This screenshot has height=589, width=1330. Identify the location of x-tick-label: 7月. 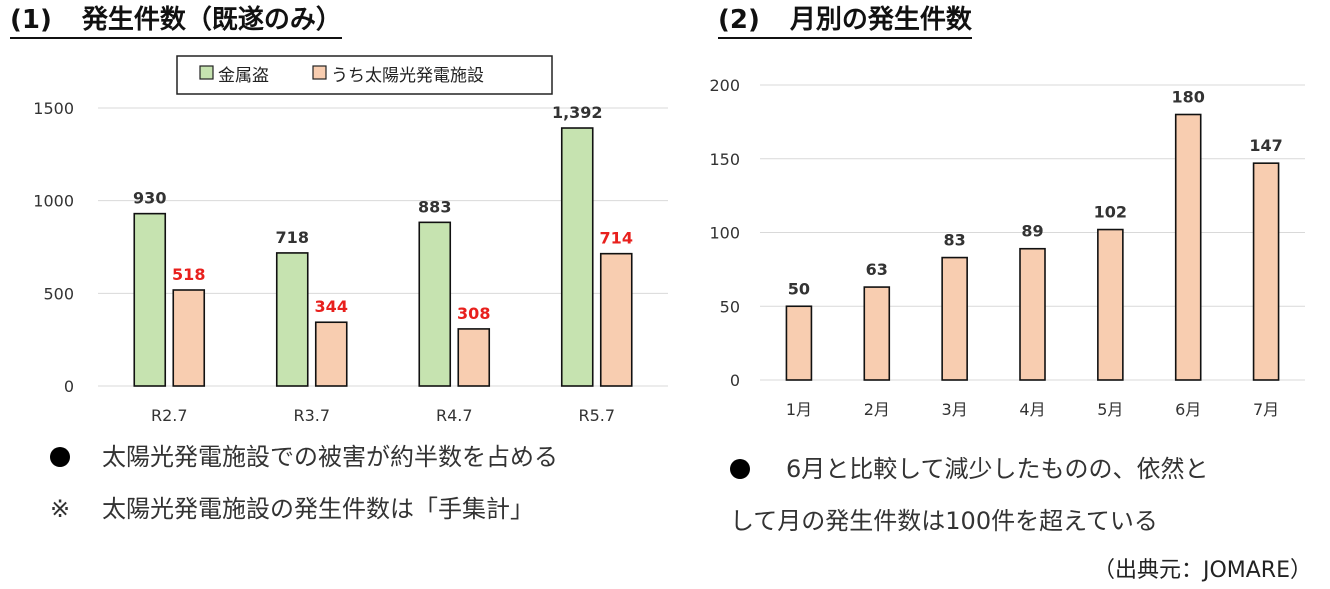
(1266, 409).